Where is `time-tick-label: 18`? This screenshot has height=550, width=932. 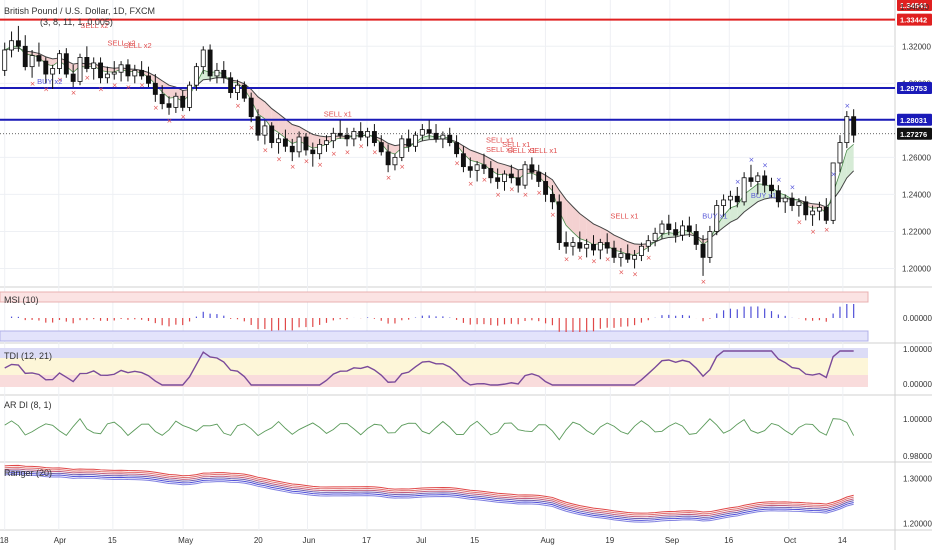
time-tick-label: 18 is located at coordinates (4, 540).